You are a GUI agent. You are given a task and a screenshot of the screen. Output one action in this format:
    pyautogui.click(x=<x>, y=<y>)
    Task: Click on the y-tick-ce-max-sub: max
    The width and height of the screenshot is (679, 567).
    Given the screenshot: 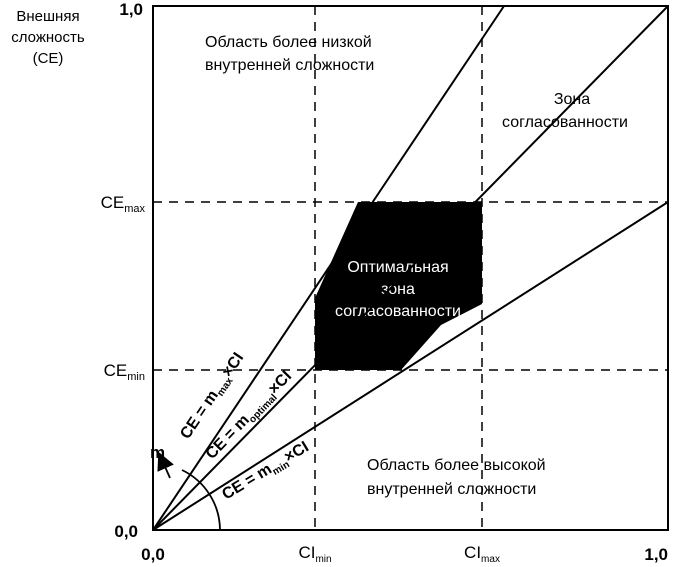 What is the action you would take?
    pyautogui.click(x=134, y=209)
    